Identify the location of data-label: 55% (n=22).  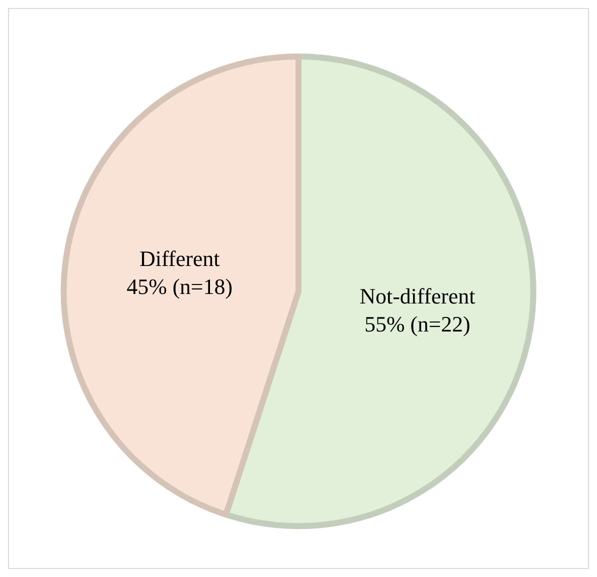
(417, 324).